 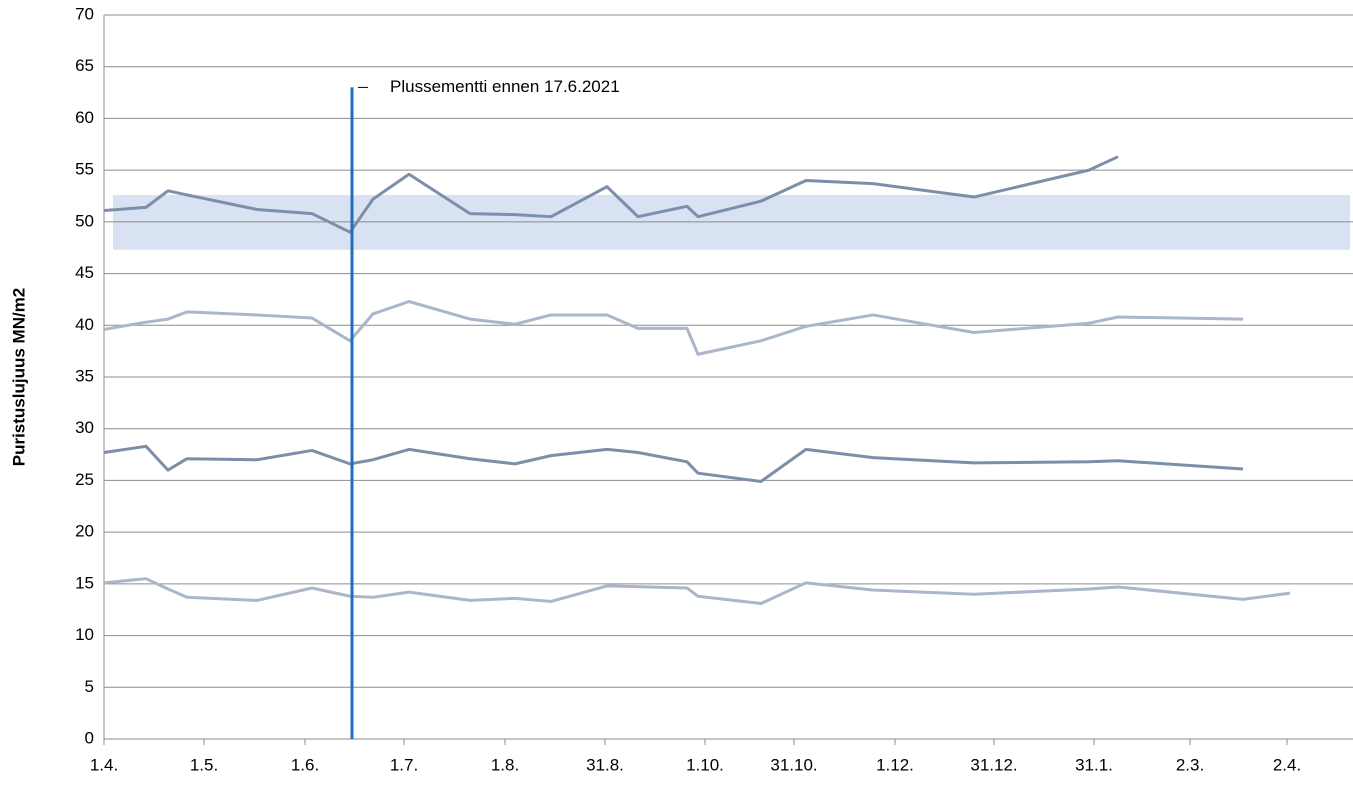 What do you see at coordinates (993, 764) in the screenshot?
I see `x-tick-label: 31.12.` at bounding box center [993, 764].